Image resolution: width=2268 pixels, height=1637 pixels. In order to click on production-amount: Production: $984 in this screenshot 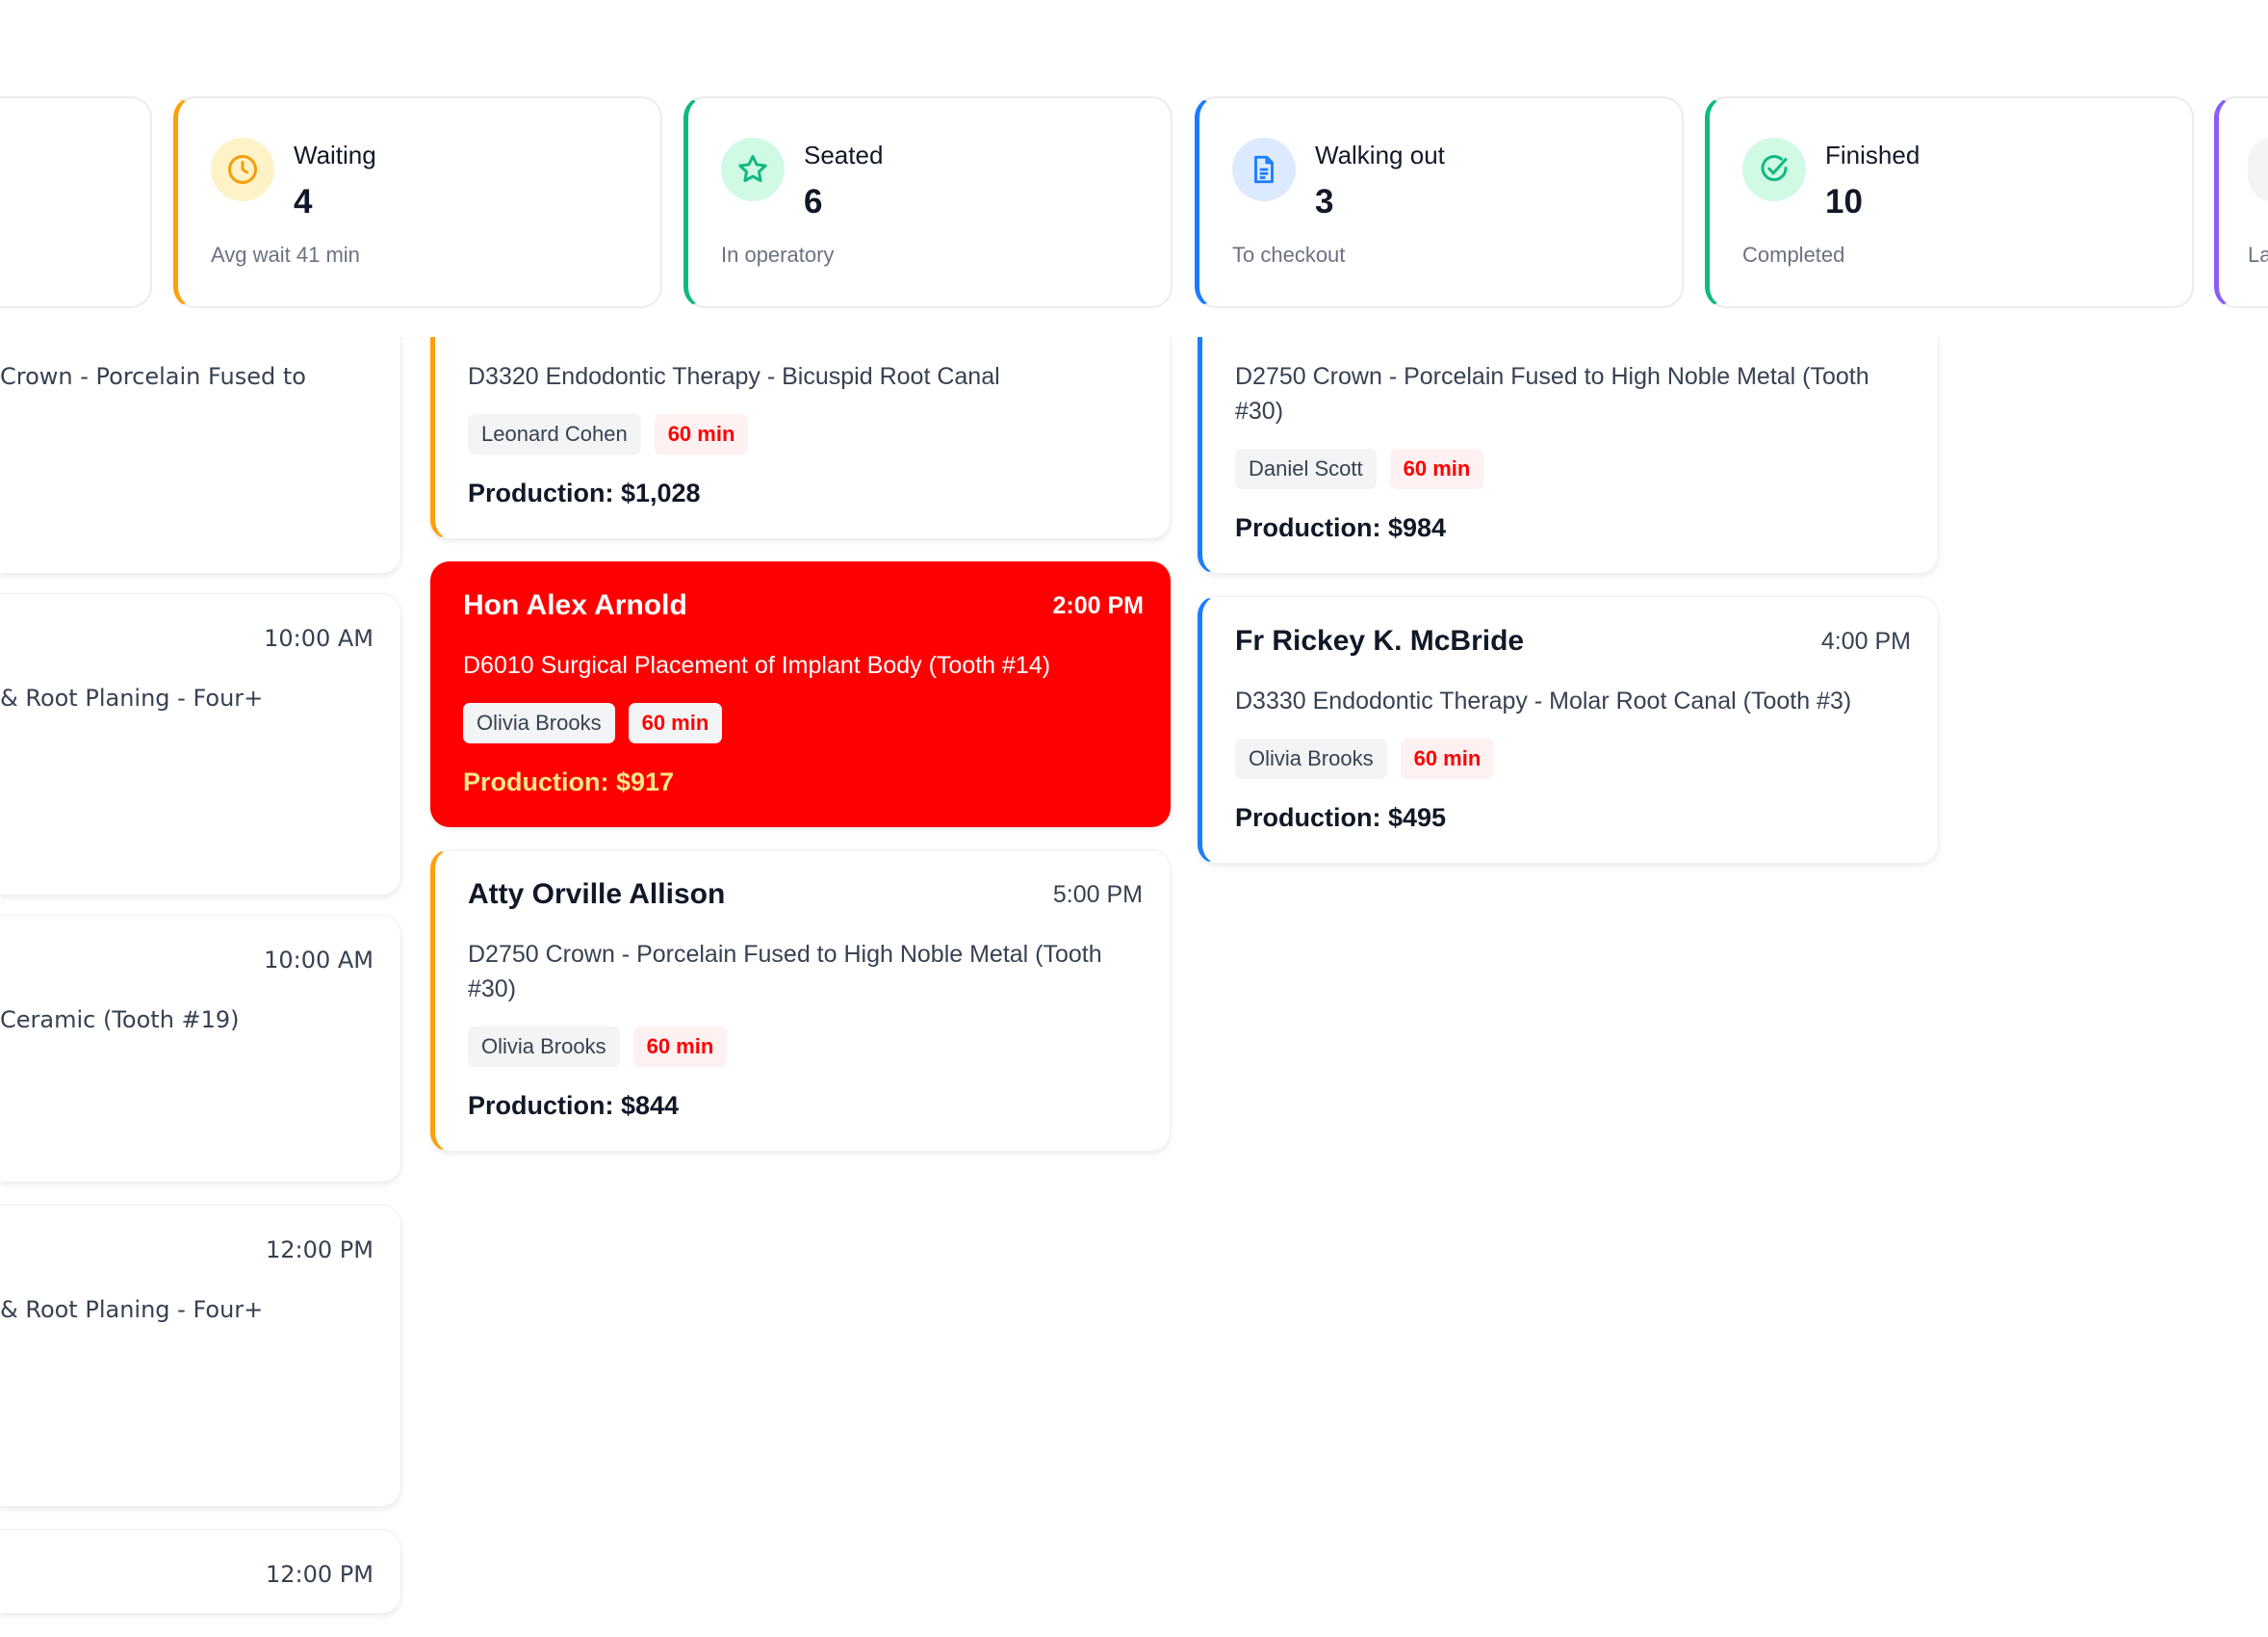, I will do `click(1341, 527)`.